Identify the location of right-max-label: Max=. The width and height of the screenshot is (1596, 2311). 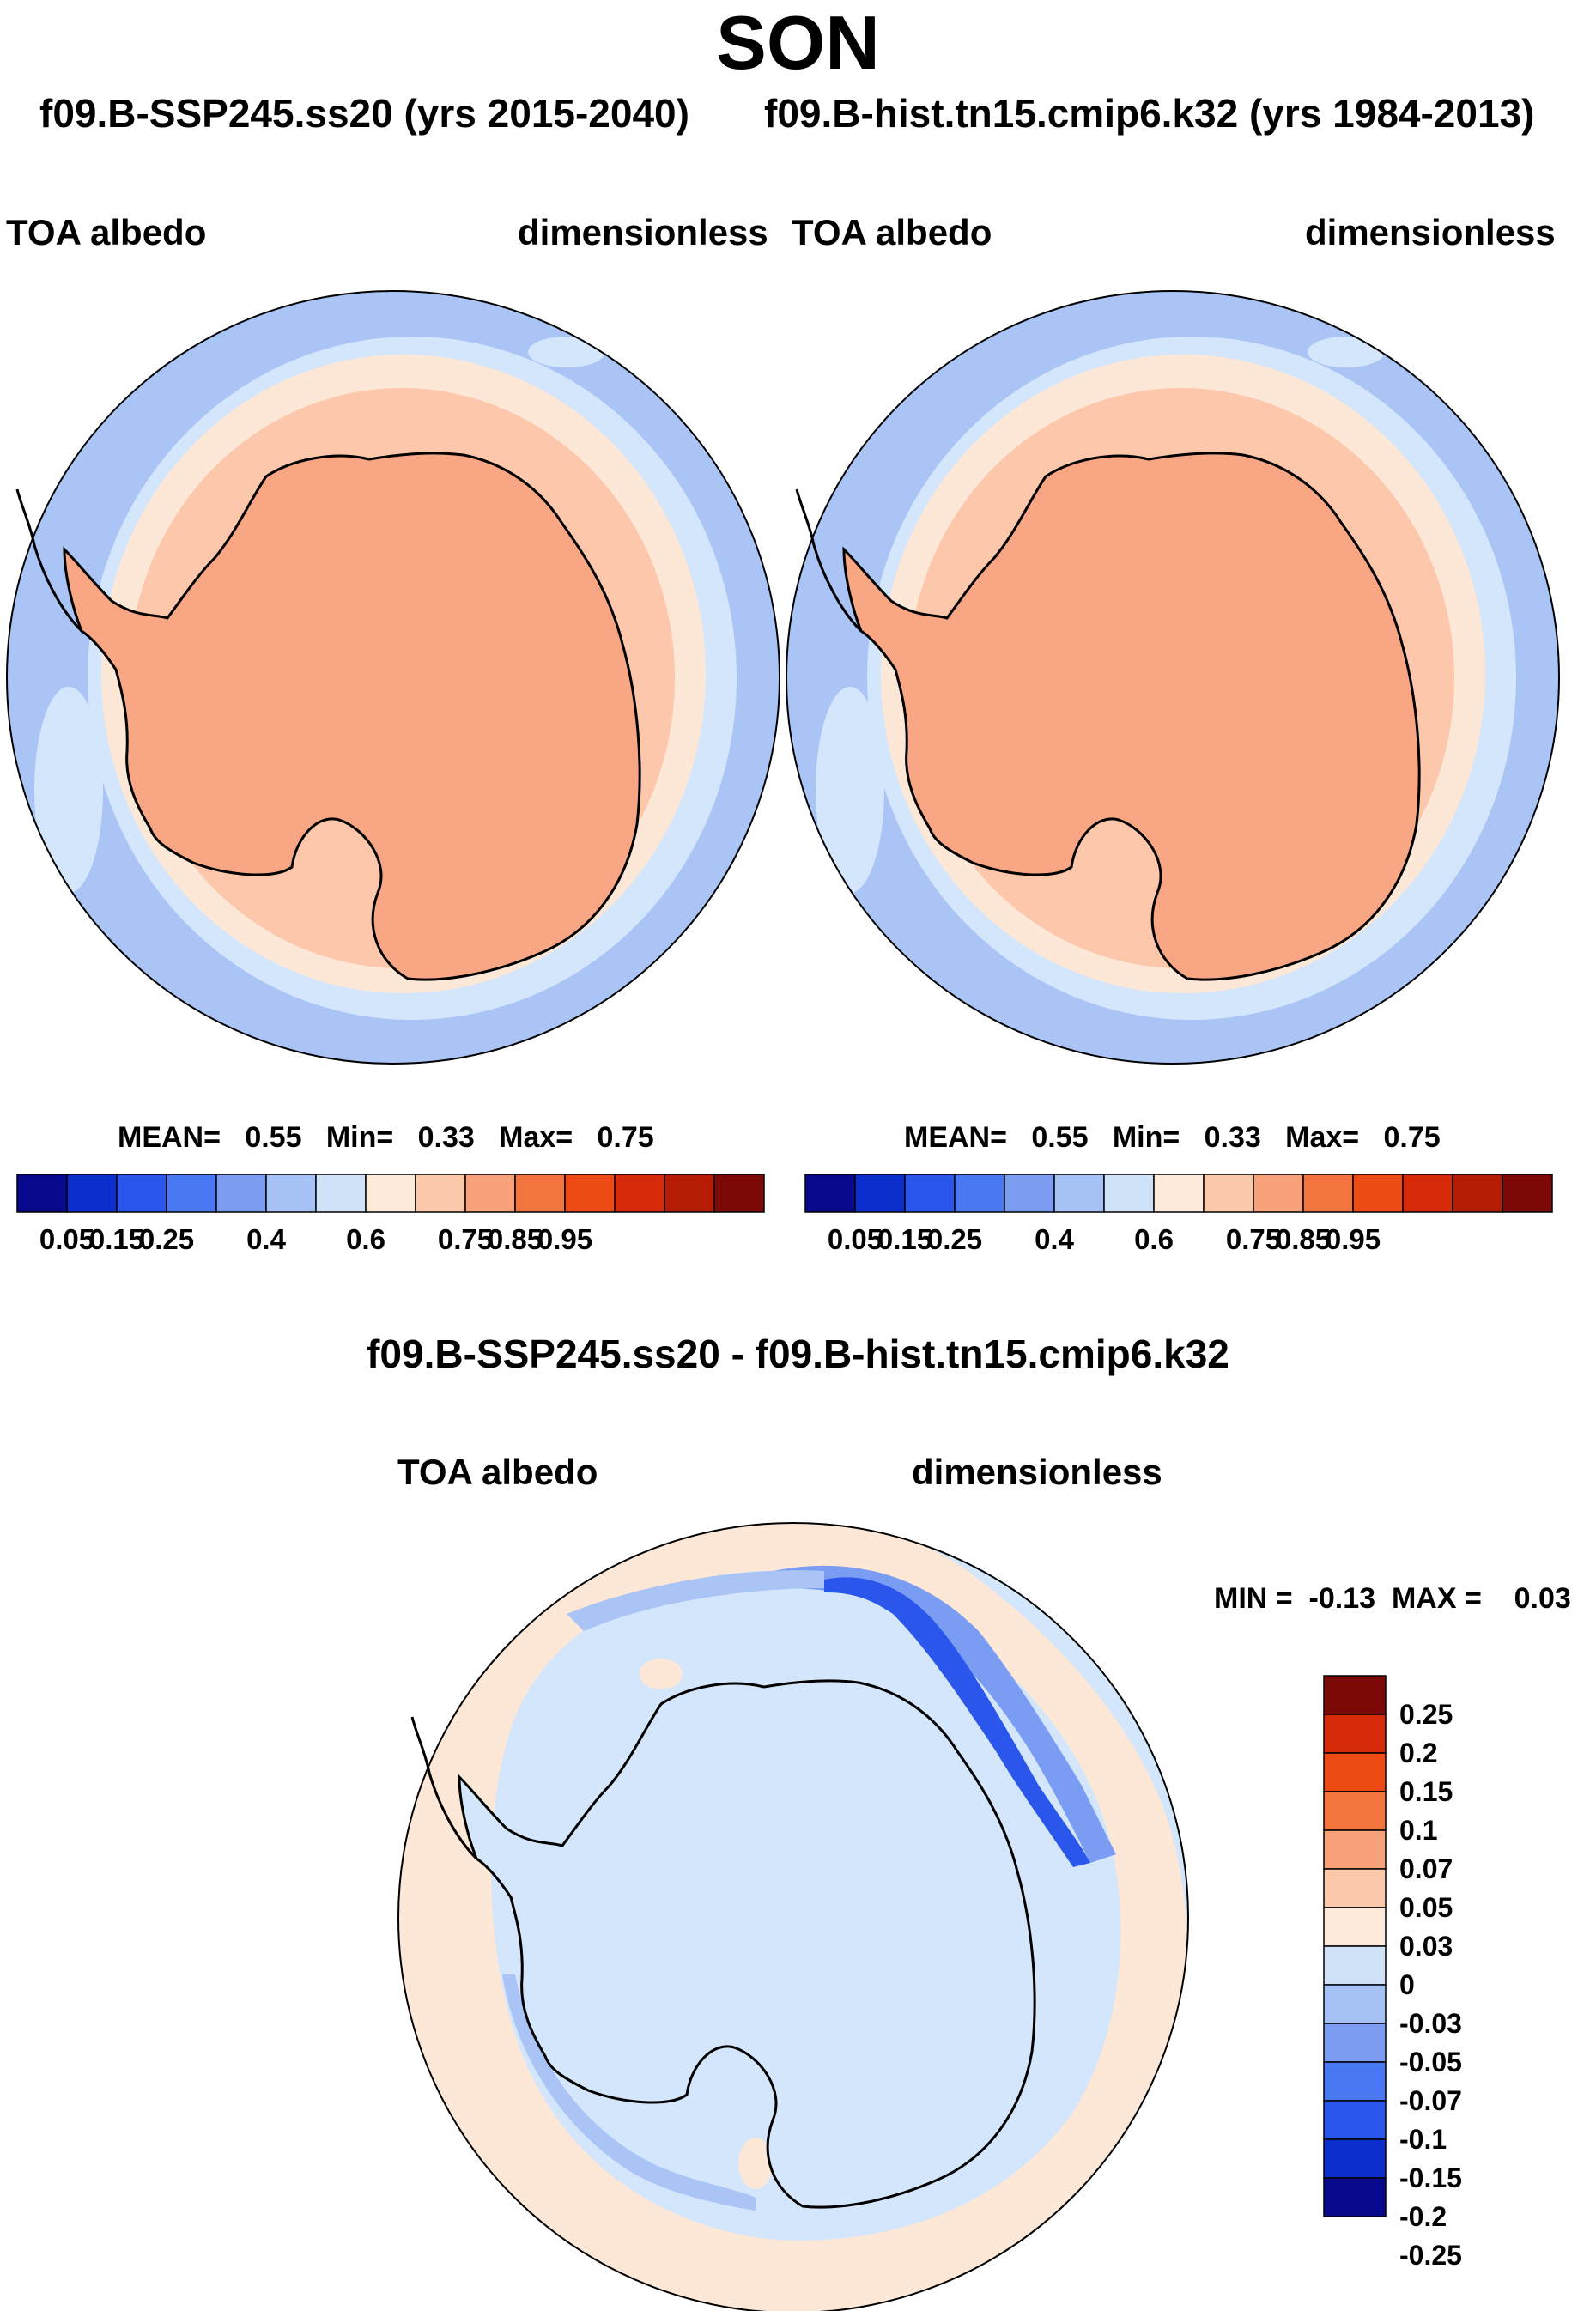
(1322, 1138).